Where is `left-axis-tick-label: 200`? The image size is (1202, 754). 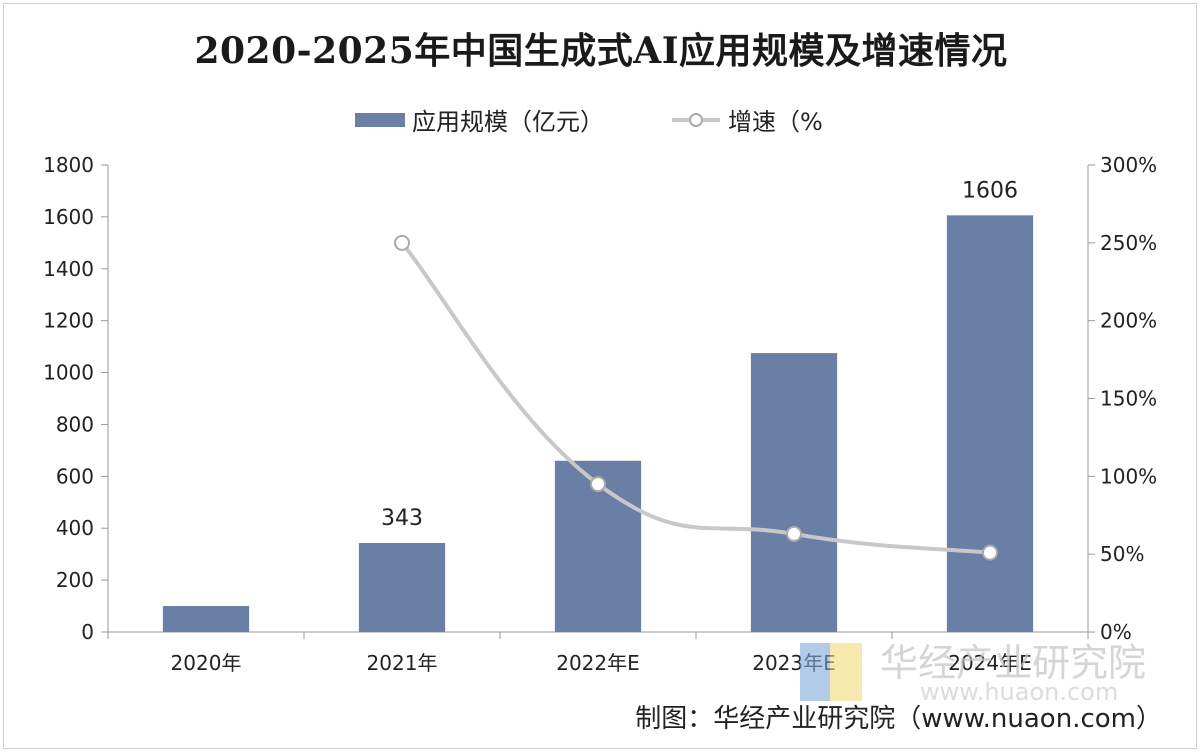
left-axis-tick-label: 200 is located at coordinates (75, 580).